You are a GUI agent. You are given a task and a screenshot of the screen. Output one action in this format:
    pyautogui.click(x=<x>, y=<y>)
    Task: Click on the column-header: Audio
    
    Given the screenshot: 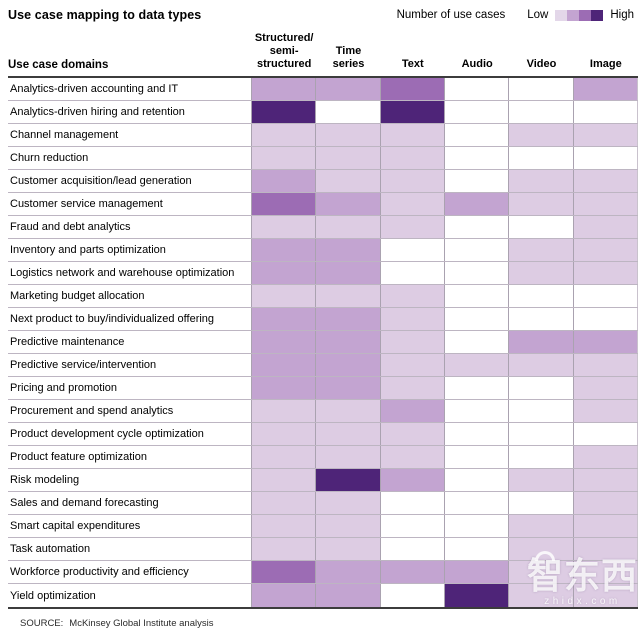 What is the action you would take?
    pyautogui.click(x=477, y=64)
    